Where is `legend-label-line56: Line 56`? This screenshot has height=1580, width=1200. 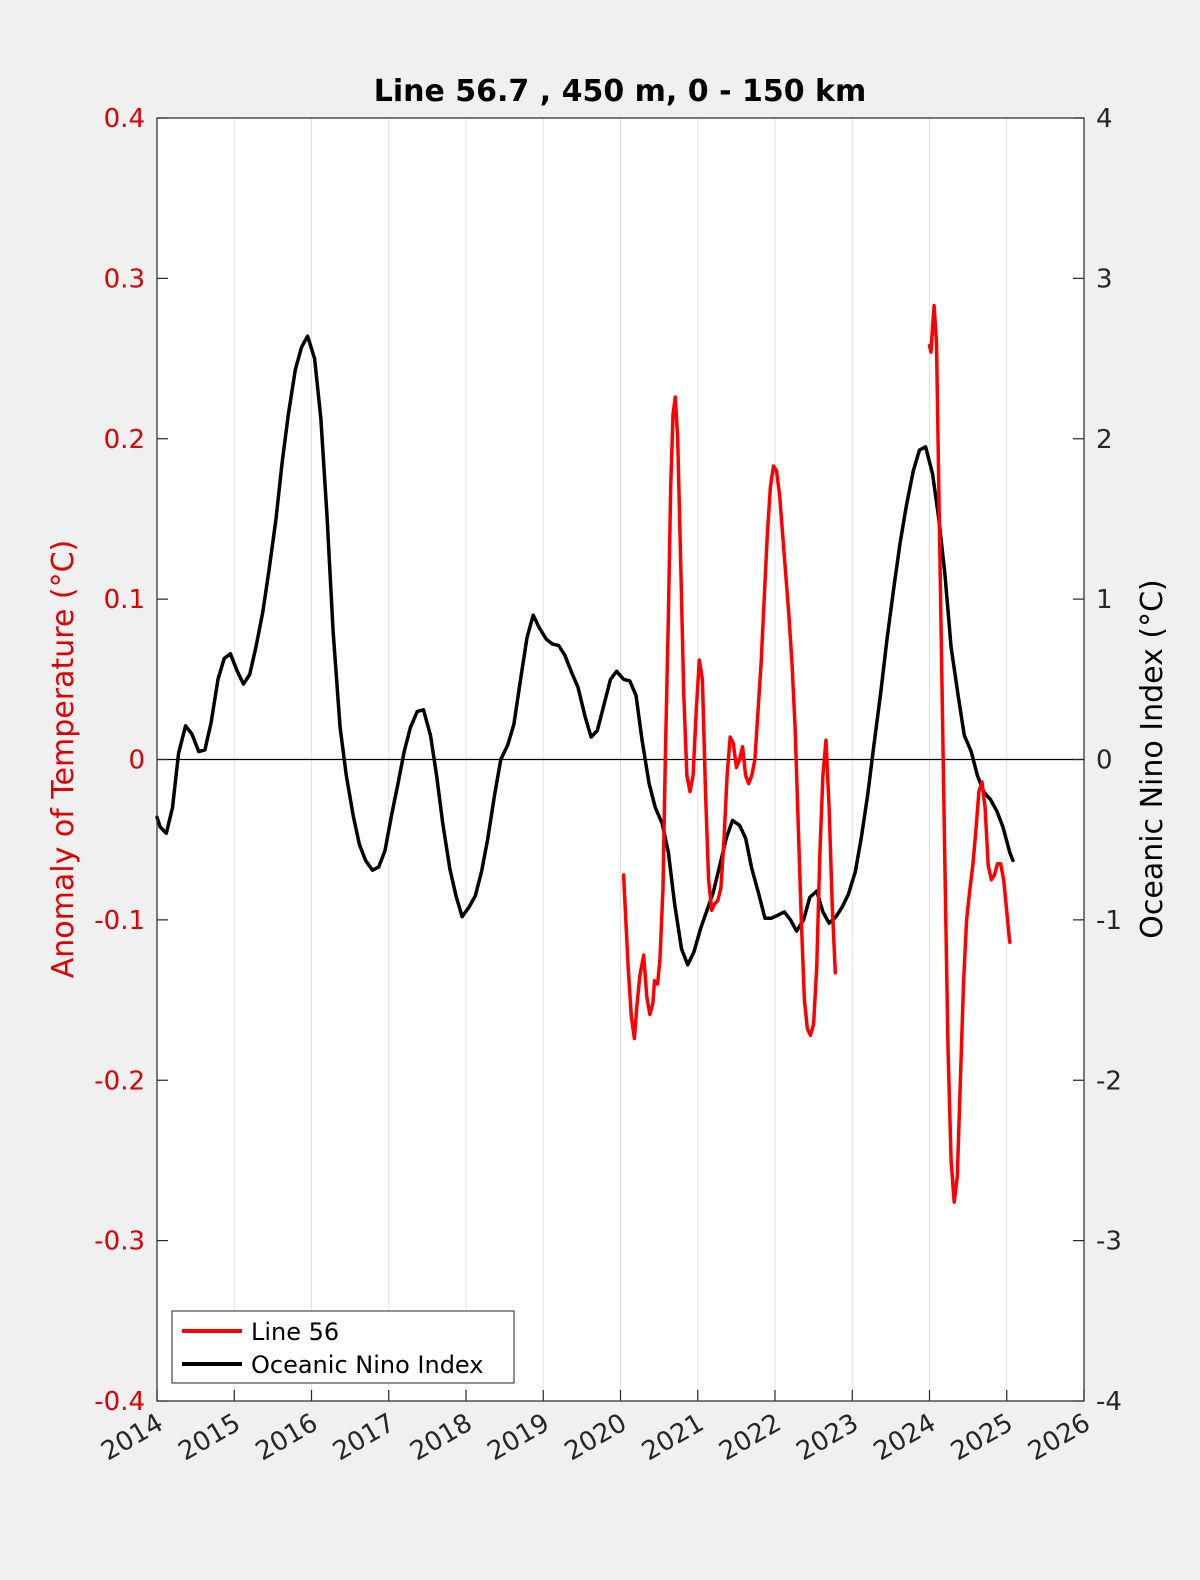
legend-label-line56: Line 56 is located at coordinates (295, 1332).